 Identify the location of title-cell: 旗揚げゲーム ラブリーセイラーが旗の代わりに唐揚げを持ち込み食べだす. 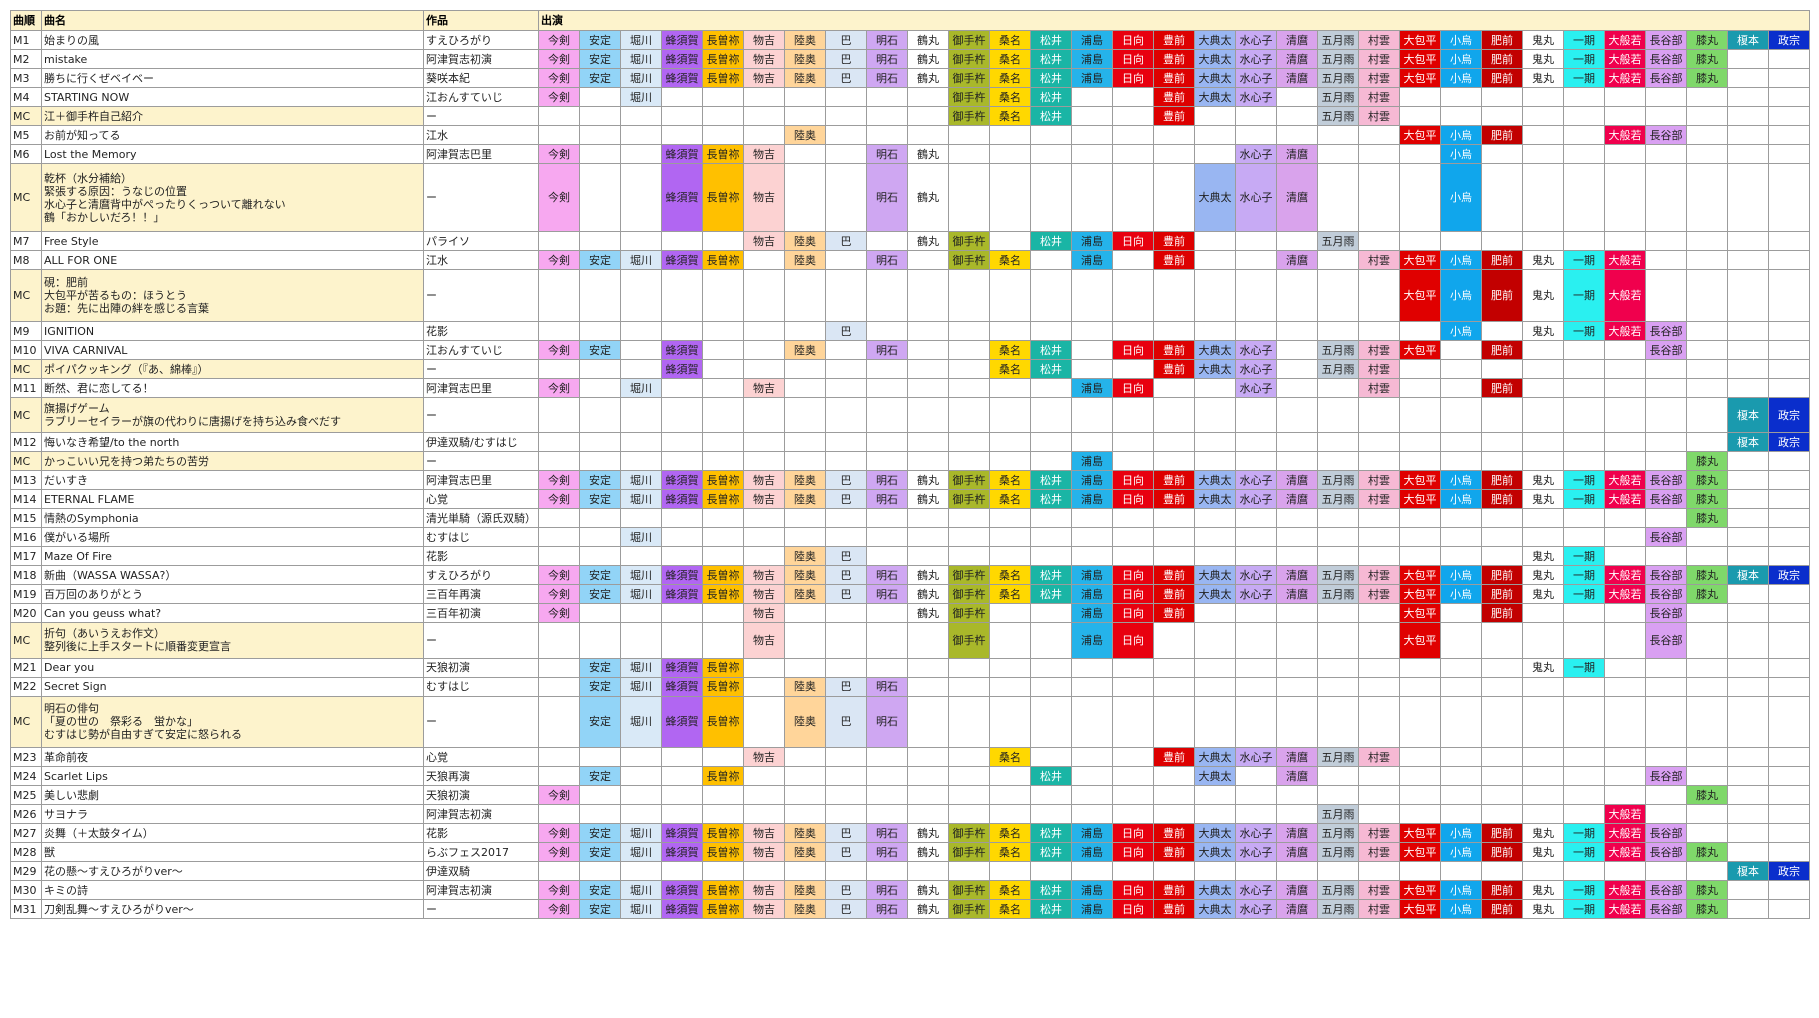
(232, 415).